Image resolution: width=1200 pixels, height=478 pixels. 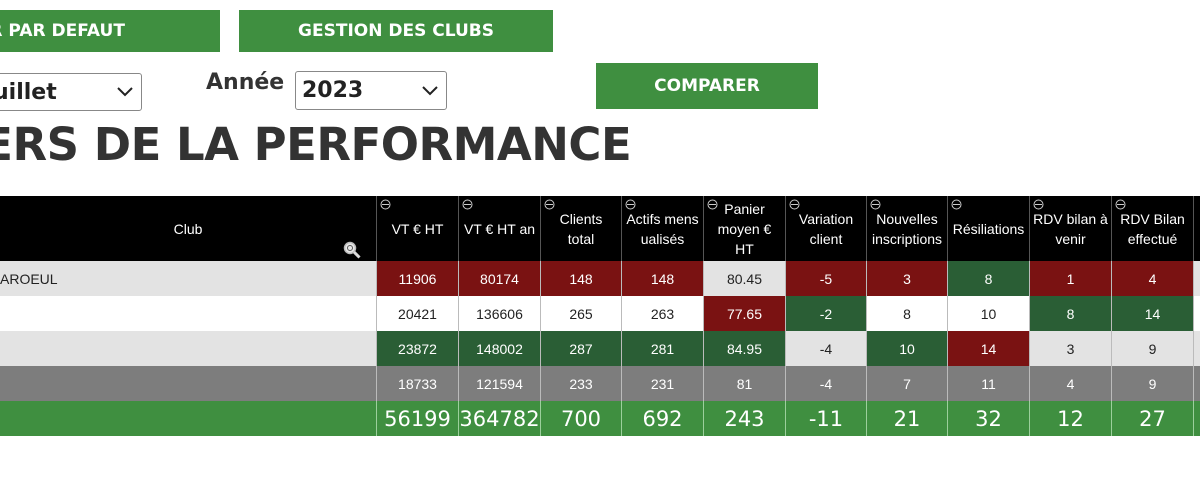 I want to click on total-cell: 32, so click(x=989, y=418).